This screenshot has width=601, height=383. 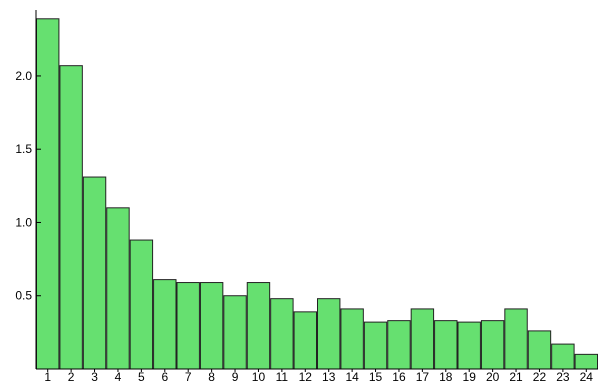 What do you see at coordinates (23, 222) in the screenshot?
I see `y-tick-label: 1.0` at bounding box center [23, 222].